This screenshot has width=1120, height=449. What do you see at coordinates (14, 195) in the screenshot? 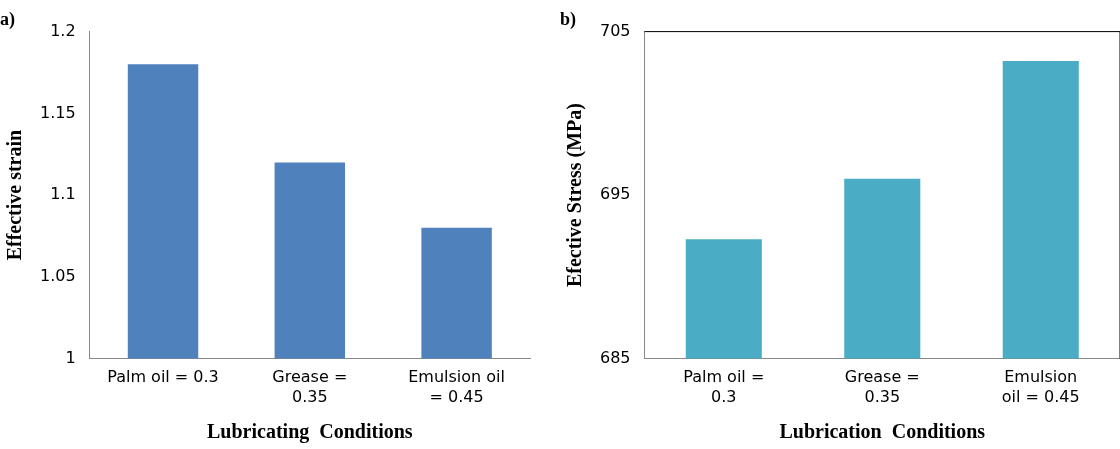
I see `y-axis-title: Effective strain` at bounding box center [14, 195].